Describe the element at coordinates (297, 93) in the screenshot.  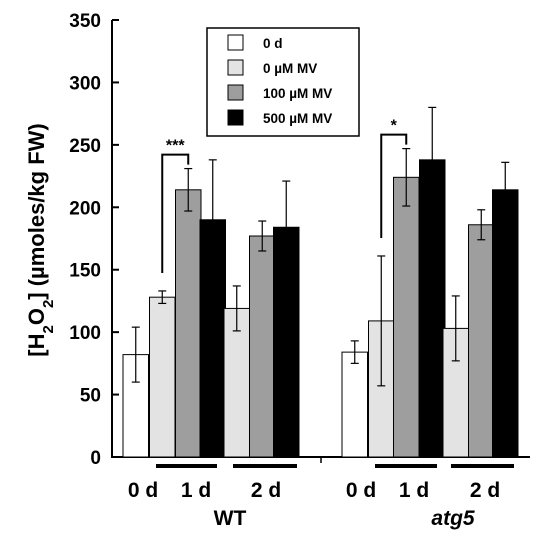
I see `legend-label: 100 µM MV` at that location.